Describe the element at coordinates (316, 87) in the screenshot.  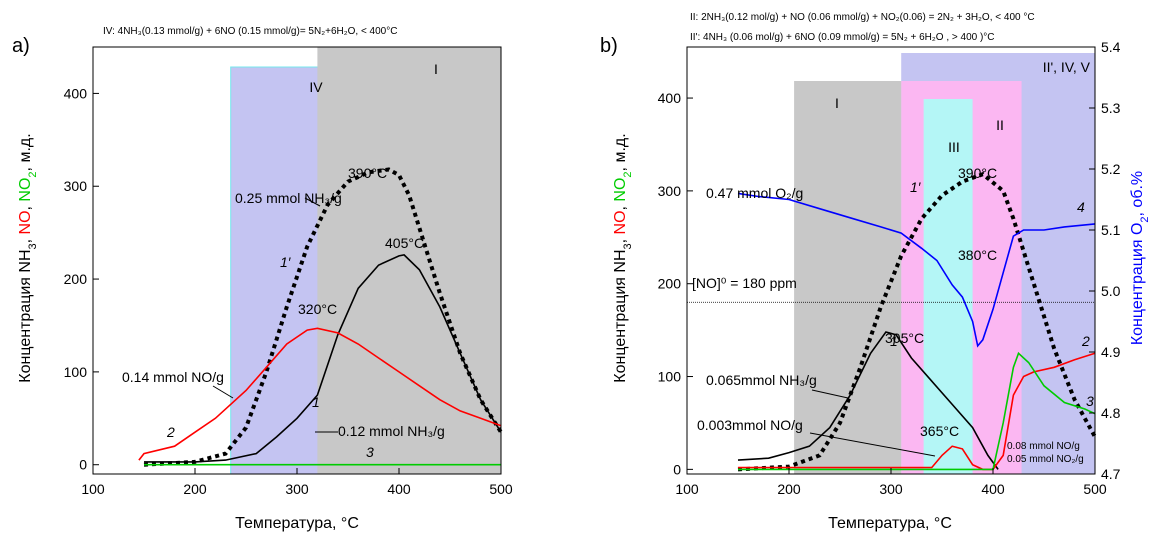
I see `zone-label-iv: IV` at that location.